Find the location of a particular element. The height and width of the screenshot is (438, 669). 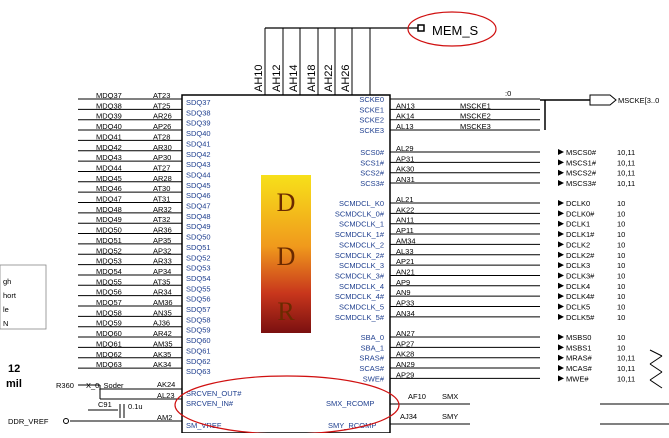

right-pin-number: AP27 is located at coordinates (405, 343).